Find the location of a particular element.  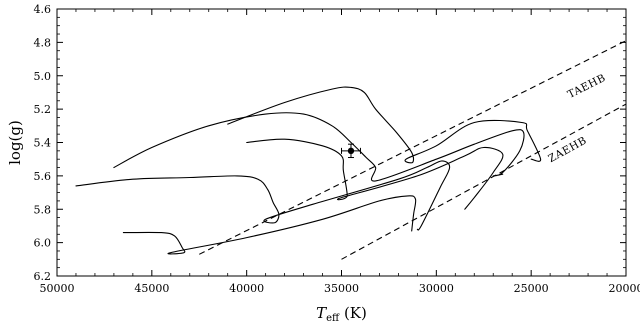

x-tick-label: 35000 is located at coordinates (341, 288).